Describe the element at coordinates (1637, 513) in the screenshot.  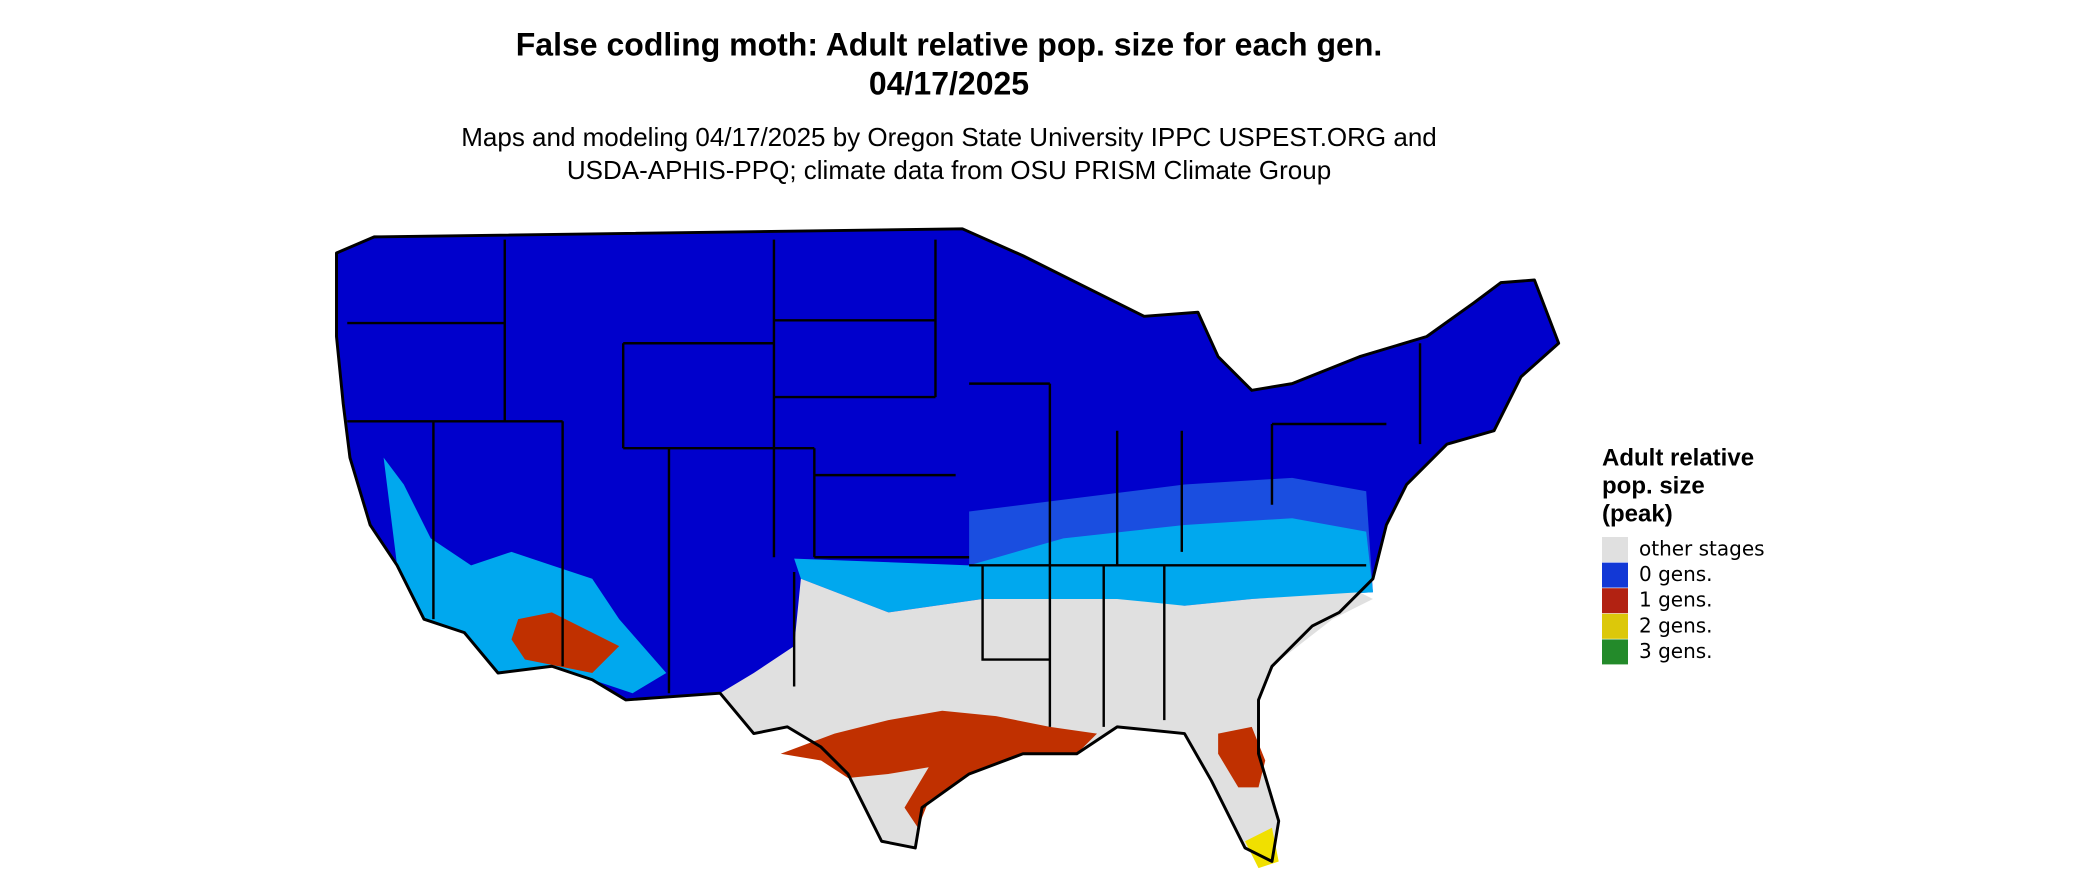
I see `legend-title: (peak)` at that location.